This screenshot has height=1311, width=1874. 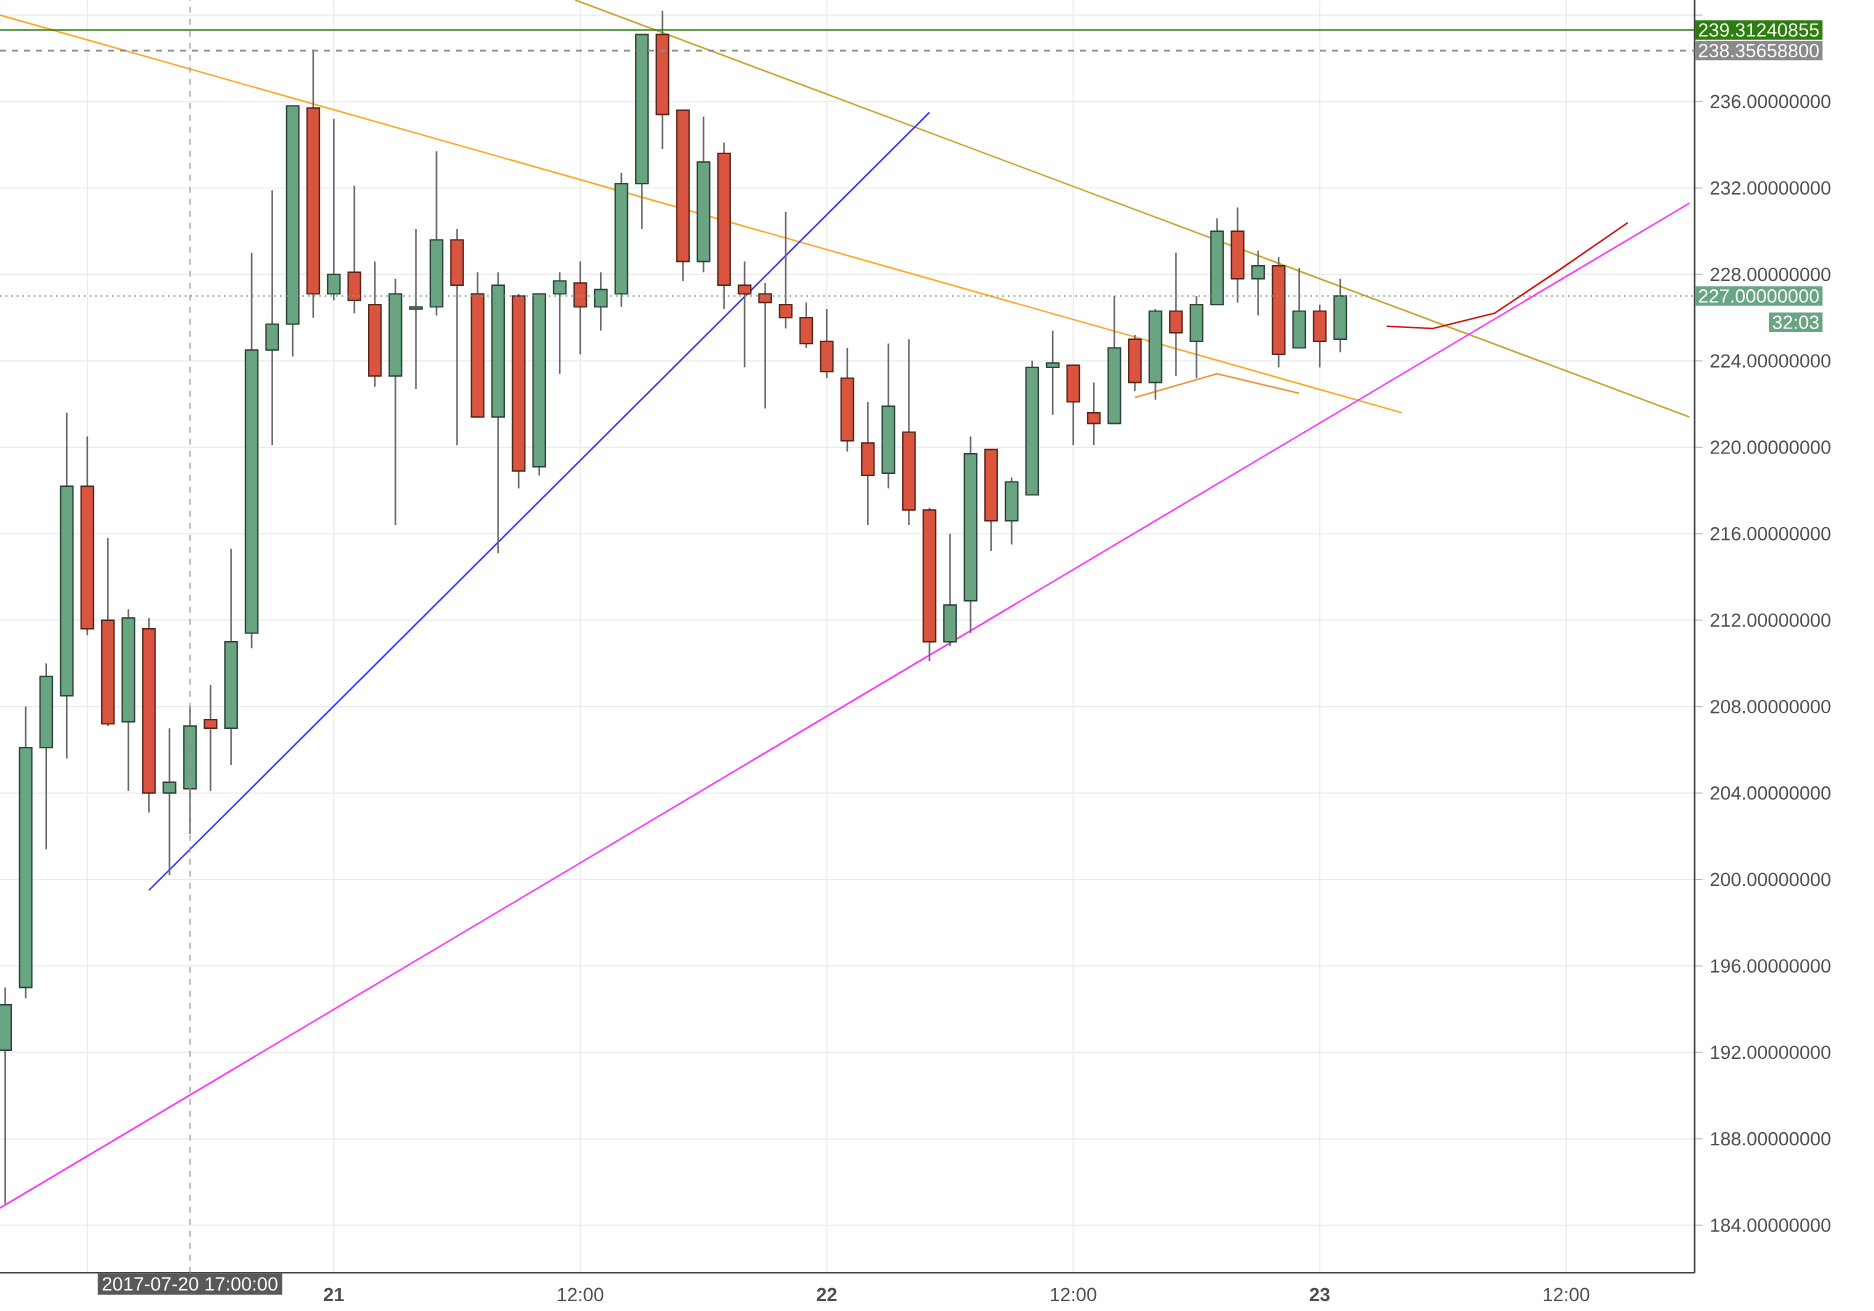 What do you see at coordinates (1319, 1294) in the screenshot?
I see `x-tick-label: 23` at bounding box center [1319, 1294].